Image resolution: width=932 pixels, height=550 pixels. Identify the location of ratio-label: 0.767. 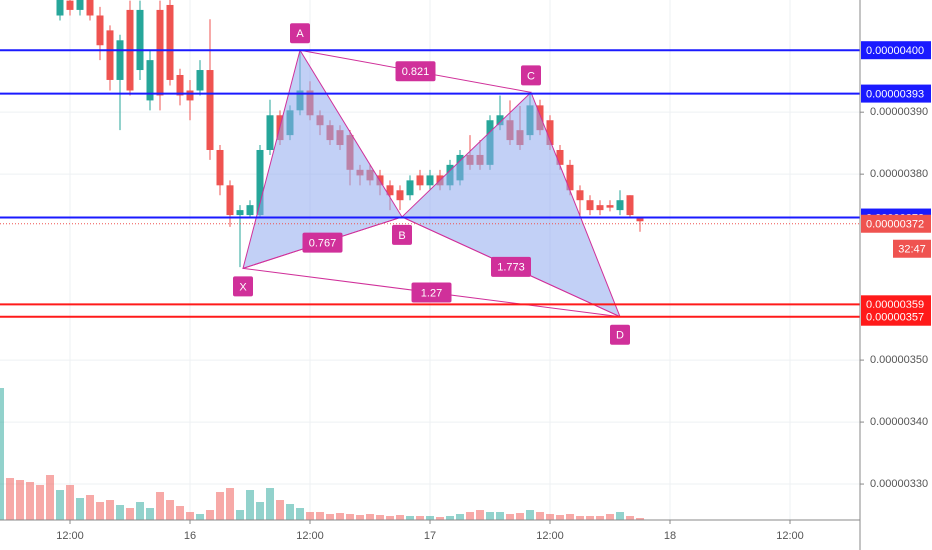
(323, 244).